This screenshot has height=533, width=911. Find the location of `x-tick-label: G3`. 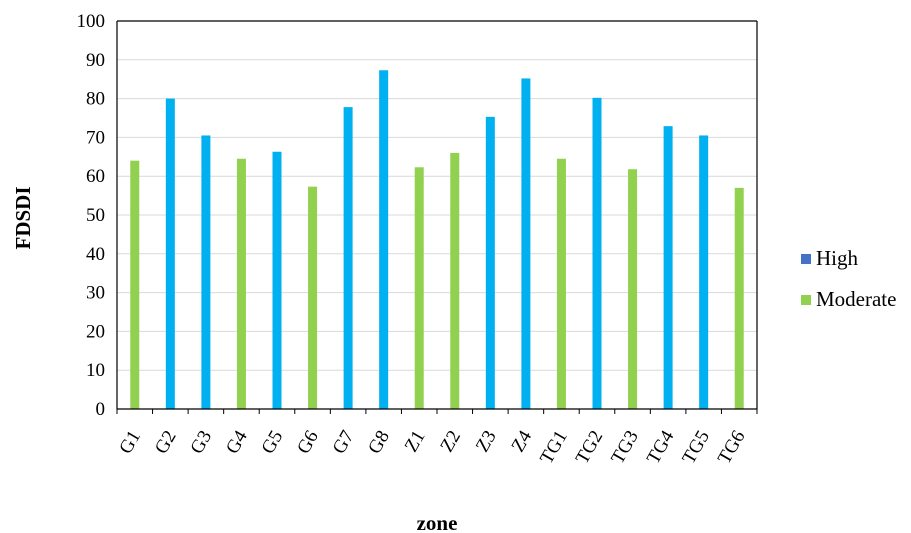

x-tick-label: G3 is located at coordinates (201, 442).